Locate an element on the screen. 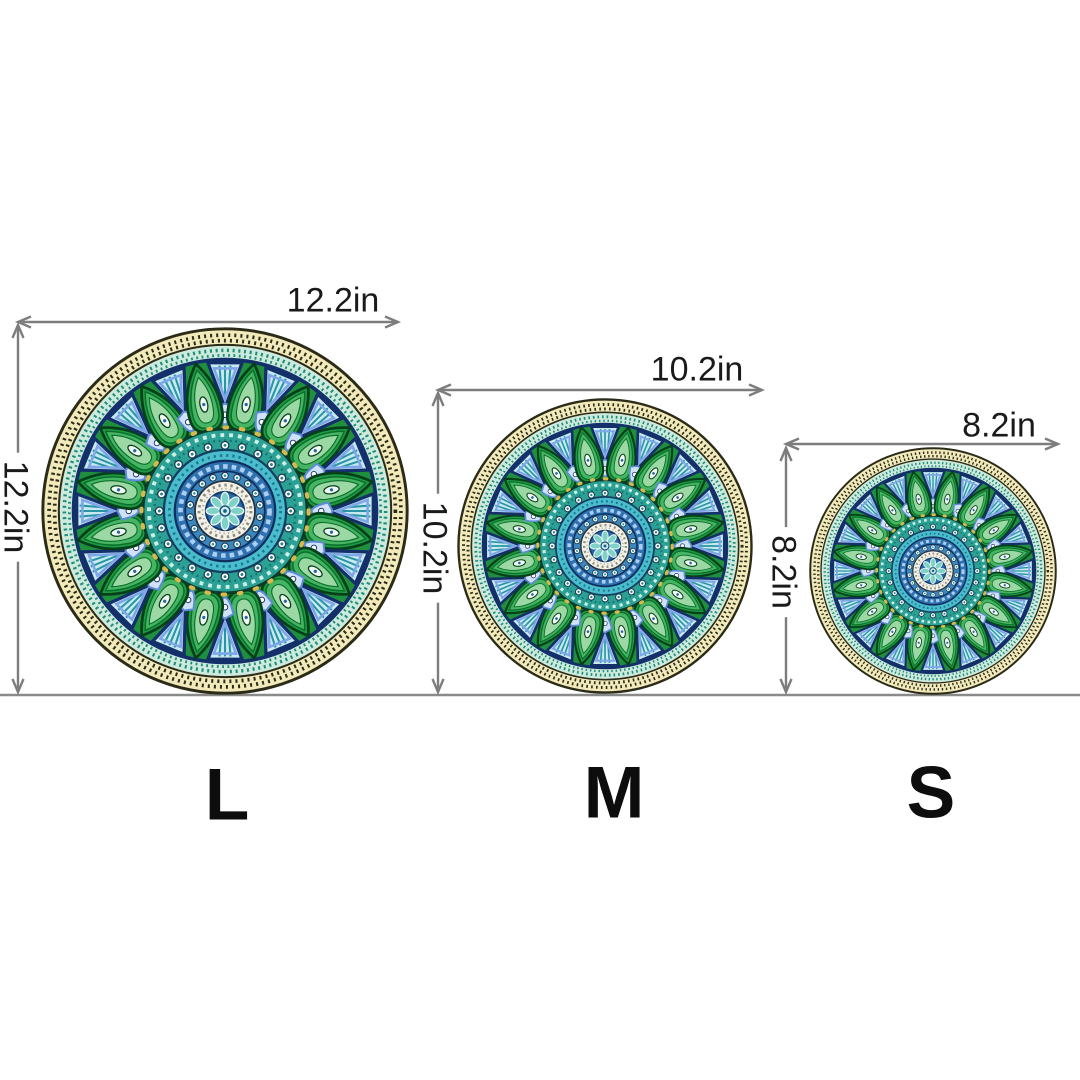 The image size is (1080, 1080). width-dimension-small is located at coordinates (922, 444).